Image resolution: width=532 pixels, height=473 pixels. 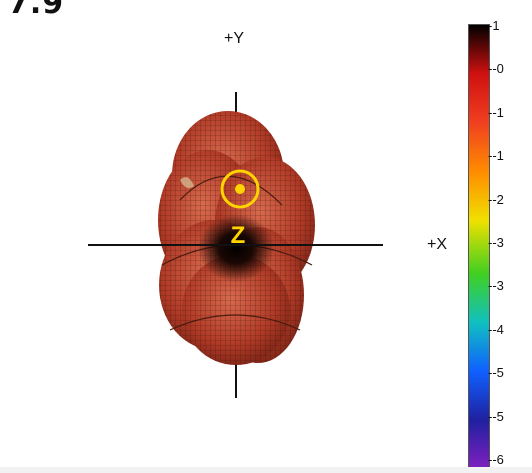 I want to click on colorbar, so click(x=479, y=247).